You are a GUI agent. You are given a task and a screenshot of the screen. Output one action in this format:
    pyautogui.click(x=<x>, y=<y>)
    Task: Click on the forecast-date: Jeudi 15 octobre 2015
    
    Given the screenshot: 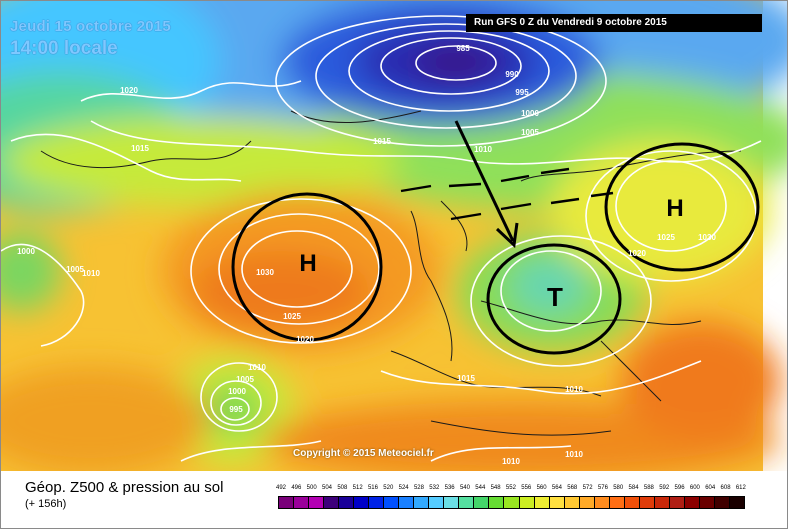 What is the action you would take?
    pyautogui.click(x=90, y=26)
    